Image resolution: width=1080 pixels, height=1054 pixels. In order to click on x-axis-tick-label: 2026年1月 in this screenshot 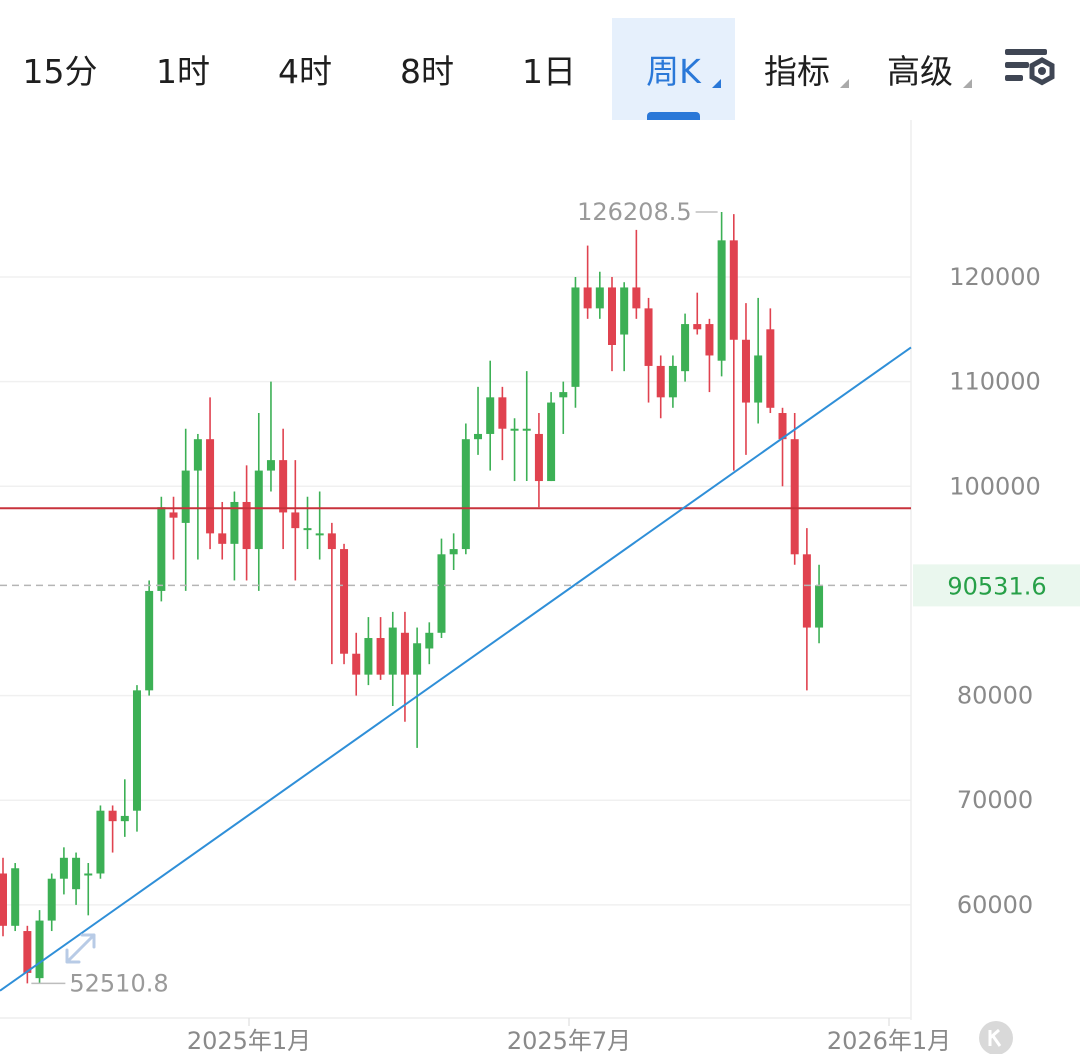, I will do `click(889, 1040)`.